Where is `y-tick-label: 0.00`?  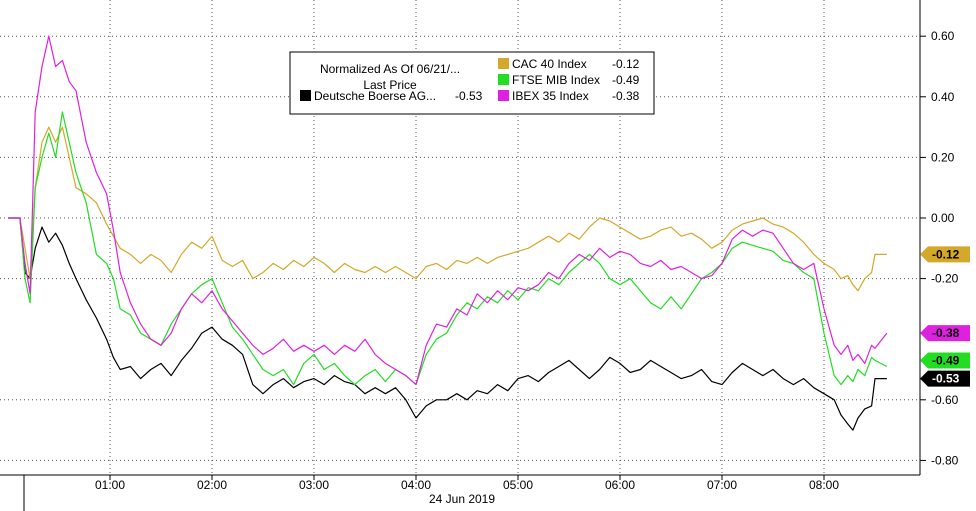 y-tick-label: 0.00 is located at coordinates (943, 218).